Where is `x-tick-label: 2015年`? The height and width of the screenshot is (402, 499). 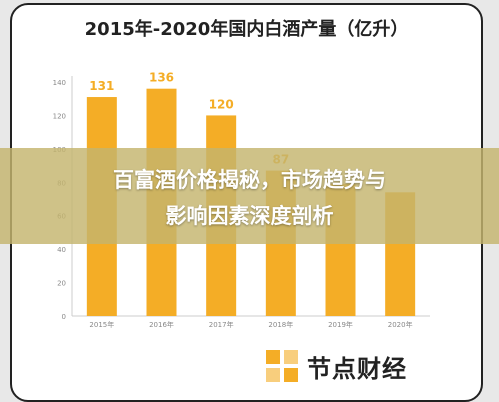 x-tick-label: 2015年 is located at coordinates (101, 324).